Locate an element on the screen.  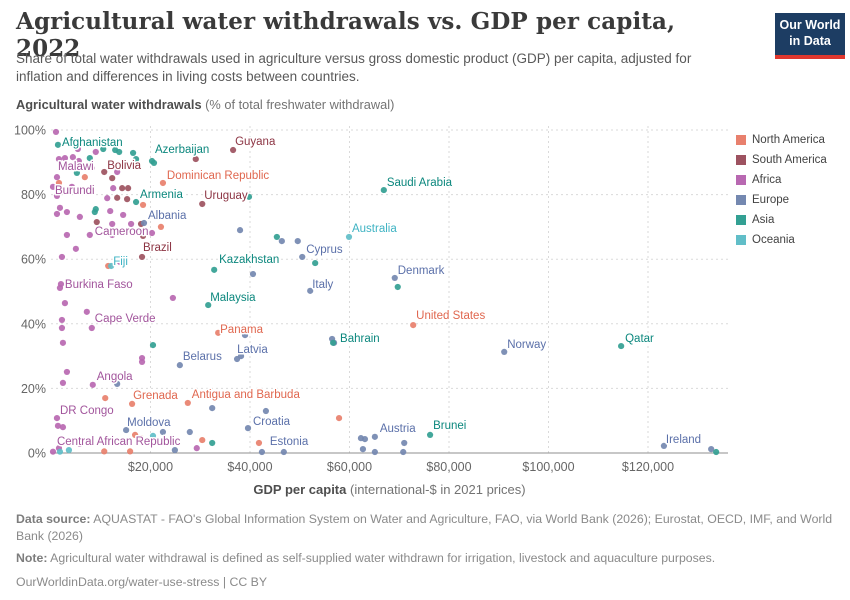
legend-item-north-america: North America is located at coordinates (781, 140).